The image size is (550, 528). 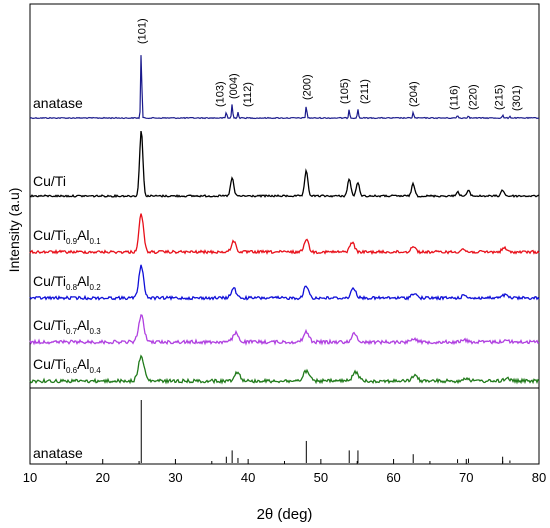 What do you see at coordinates (539, 477) in the screenshot?
I see `x-tick-label-7: 80` at bounding box center [539, 477].